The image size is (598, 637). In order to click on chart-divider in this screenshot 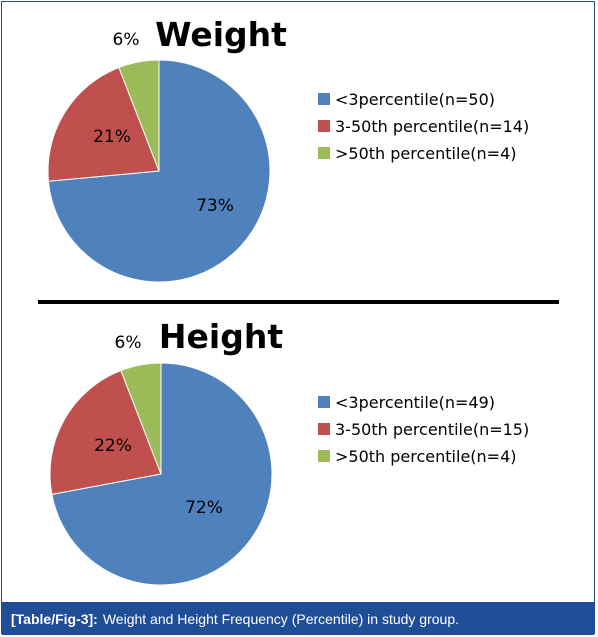, I will do `click(298, 302)`.